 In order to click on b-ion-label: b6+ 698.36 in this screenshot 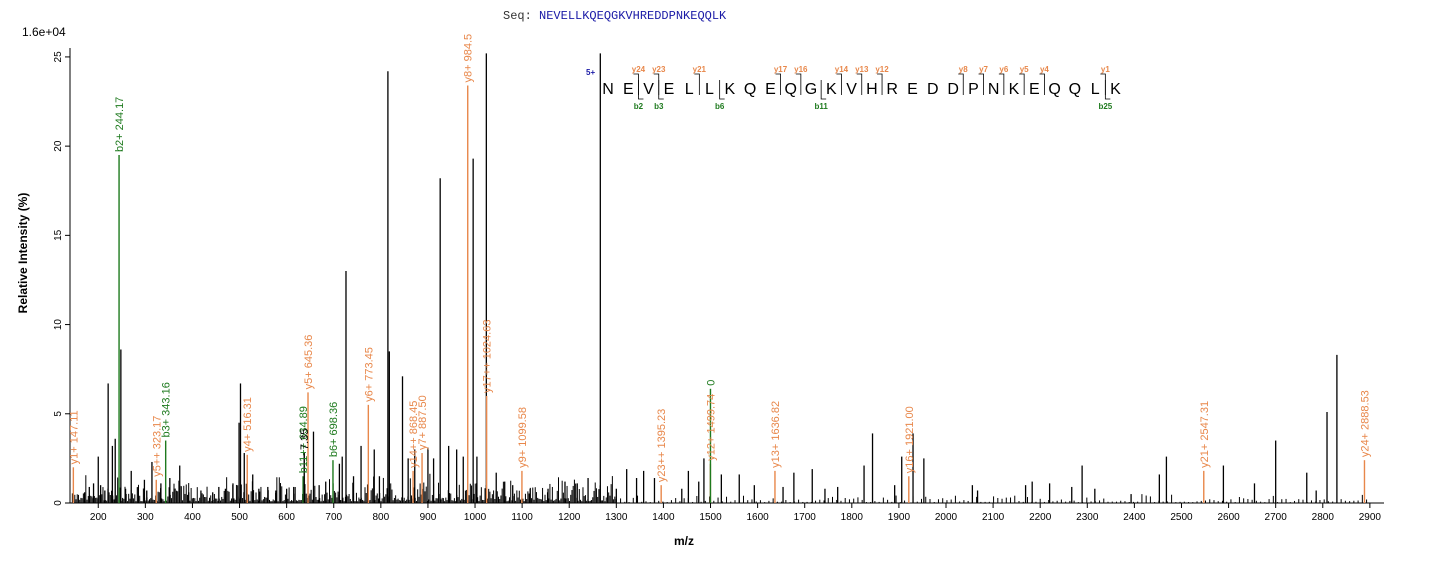, I will do `click(334, 429)`.